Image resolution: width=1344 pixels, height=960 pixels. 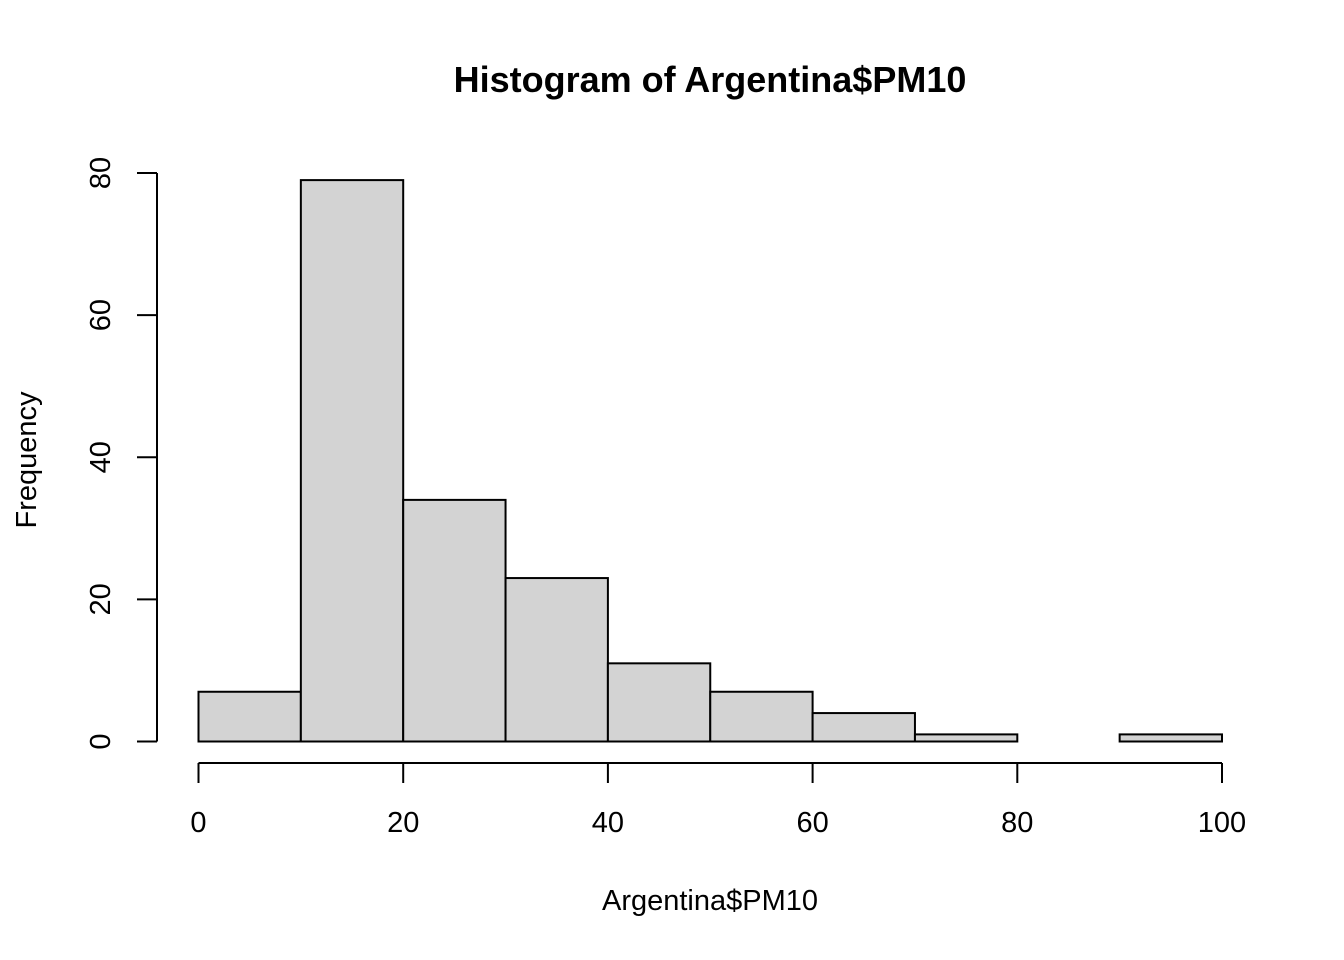 I want to click on x-tick-label: 0, so click(x=198, y=823).